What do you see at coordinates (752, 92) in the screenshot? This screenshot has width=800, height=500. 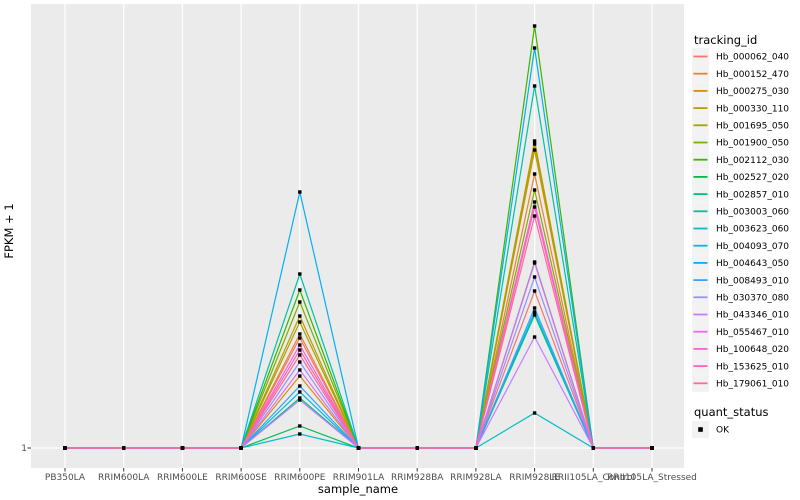 I see `legend-label: Hb_000275_030` at bounding box center [752, 92].